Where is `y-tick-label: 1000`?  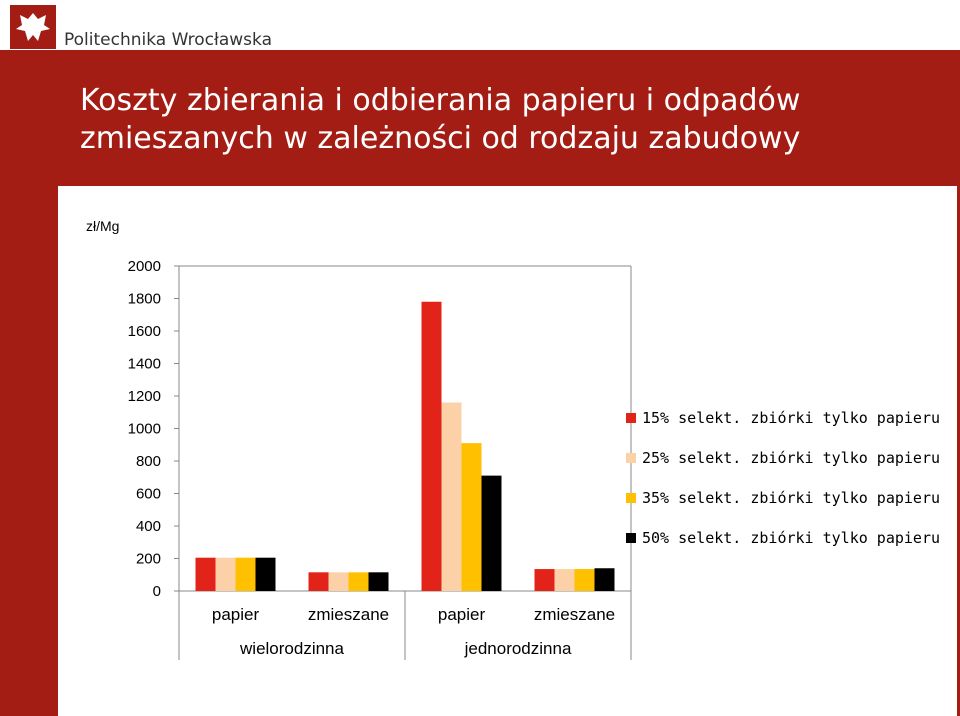
y-tick-label: 1000 is located at coordinates (144, 429).